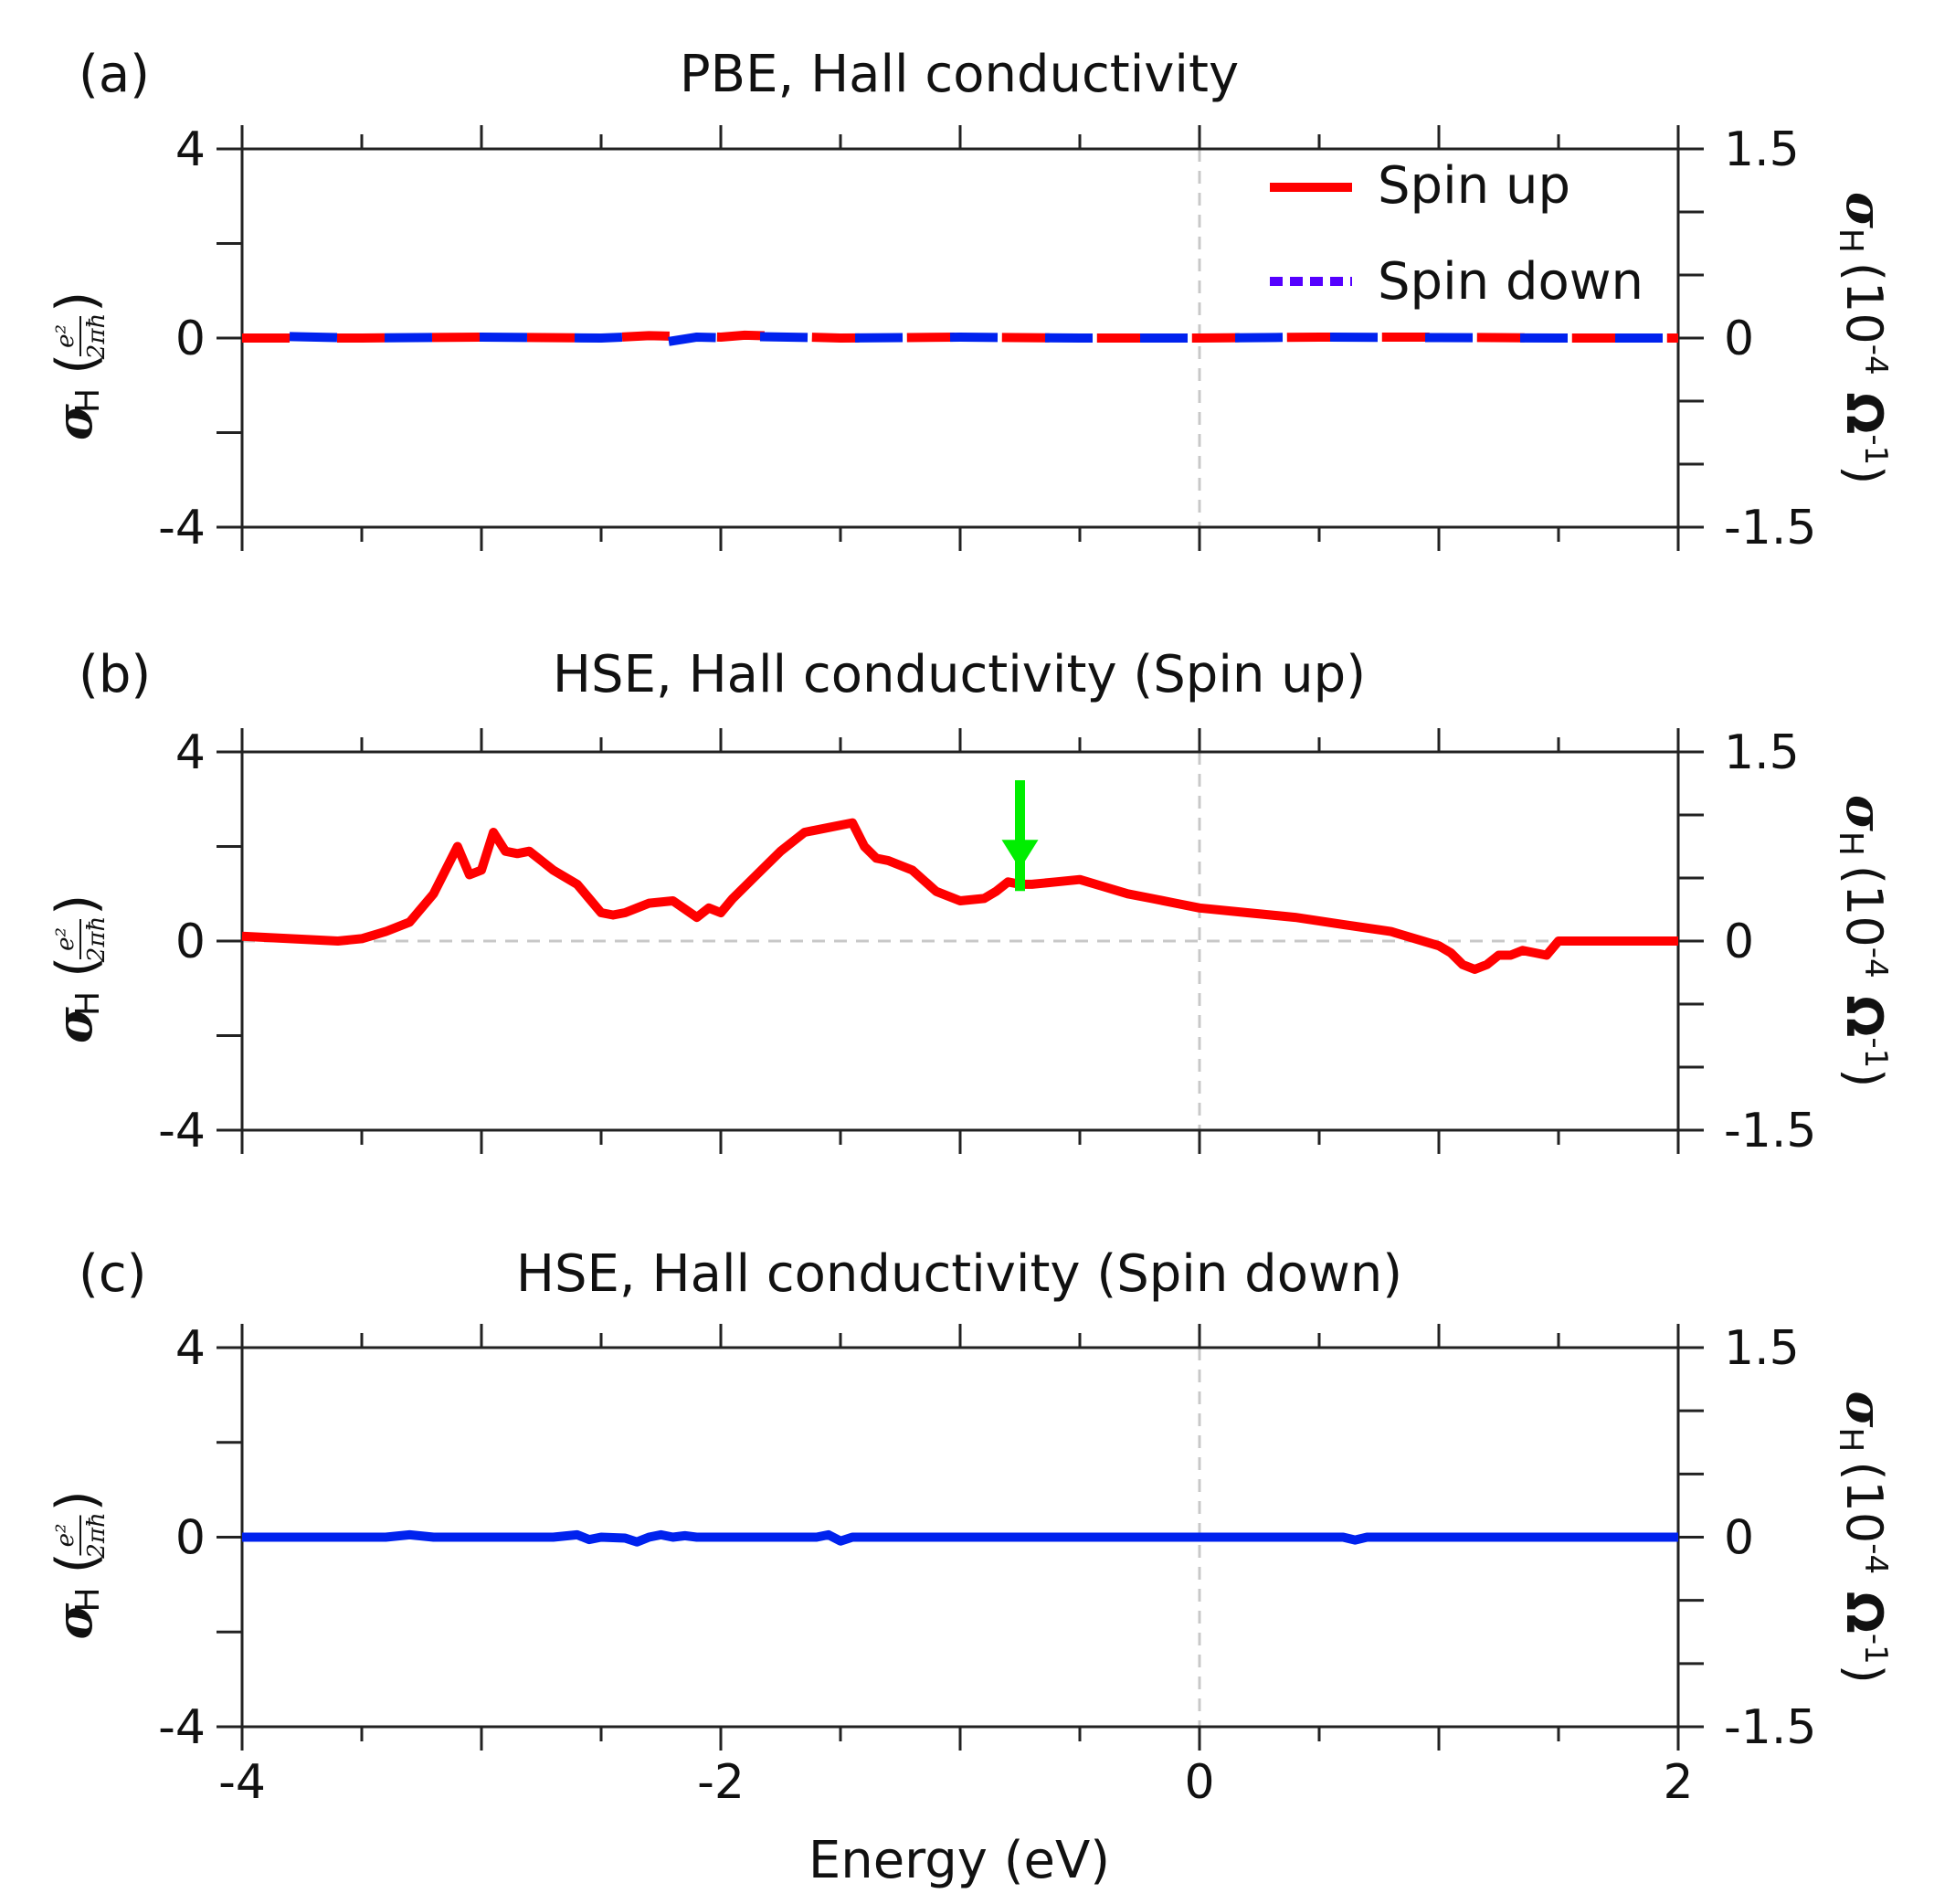 This screenshot has width=1934, height=1904. What do you see at coordinates (1510, 282) in the screenshot?
I see `legend-spin-down-label: Spin down` at bounding box center [1510, 282].